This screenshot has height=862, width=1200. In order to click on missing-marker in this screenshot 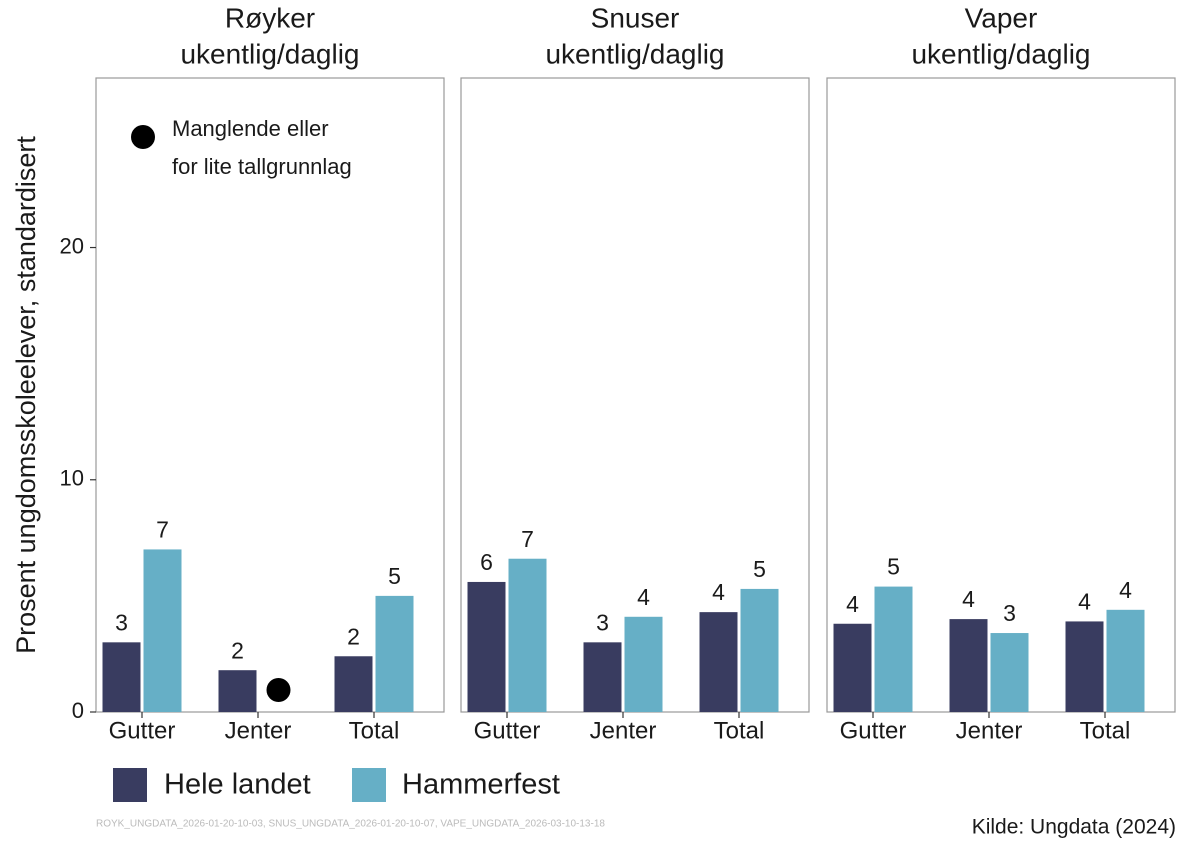, I will do `click(278, 690)`.